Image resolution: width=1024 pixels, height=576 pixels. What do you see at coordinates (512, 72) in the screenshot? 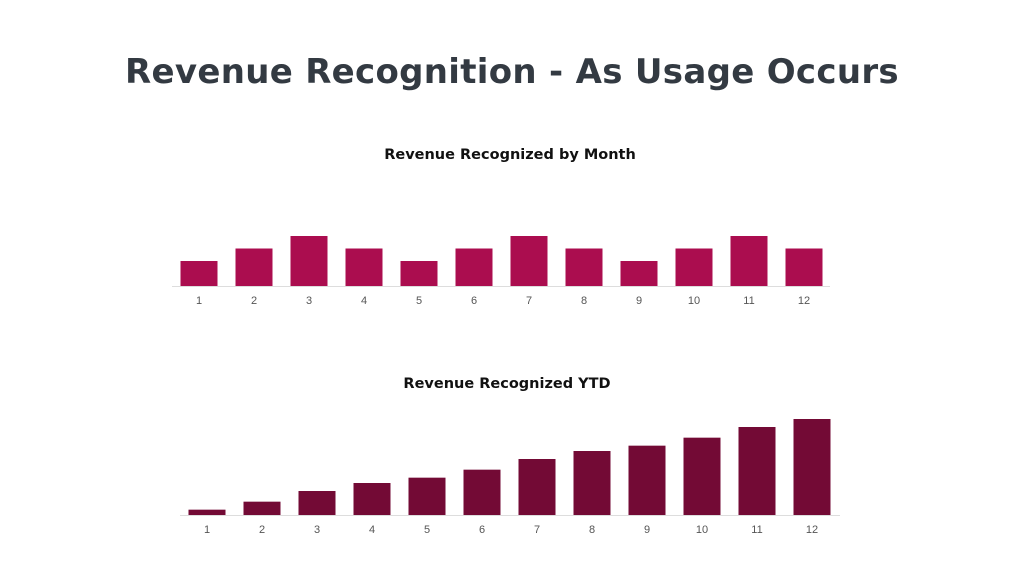
I see `slide-title: Revenue Recognition - As Usage Occurs` at bounding box center [512, 72].